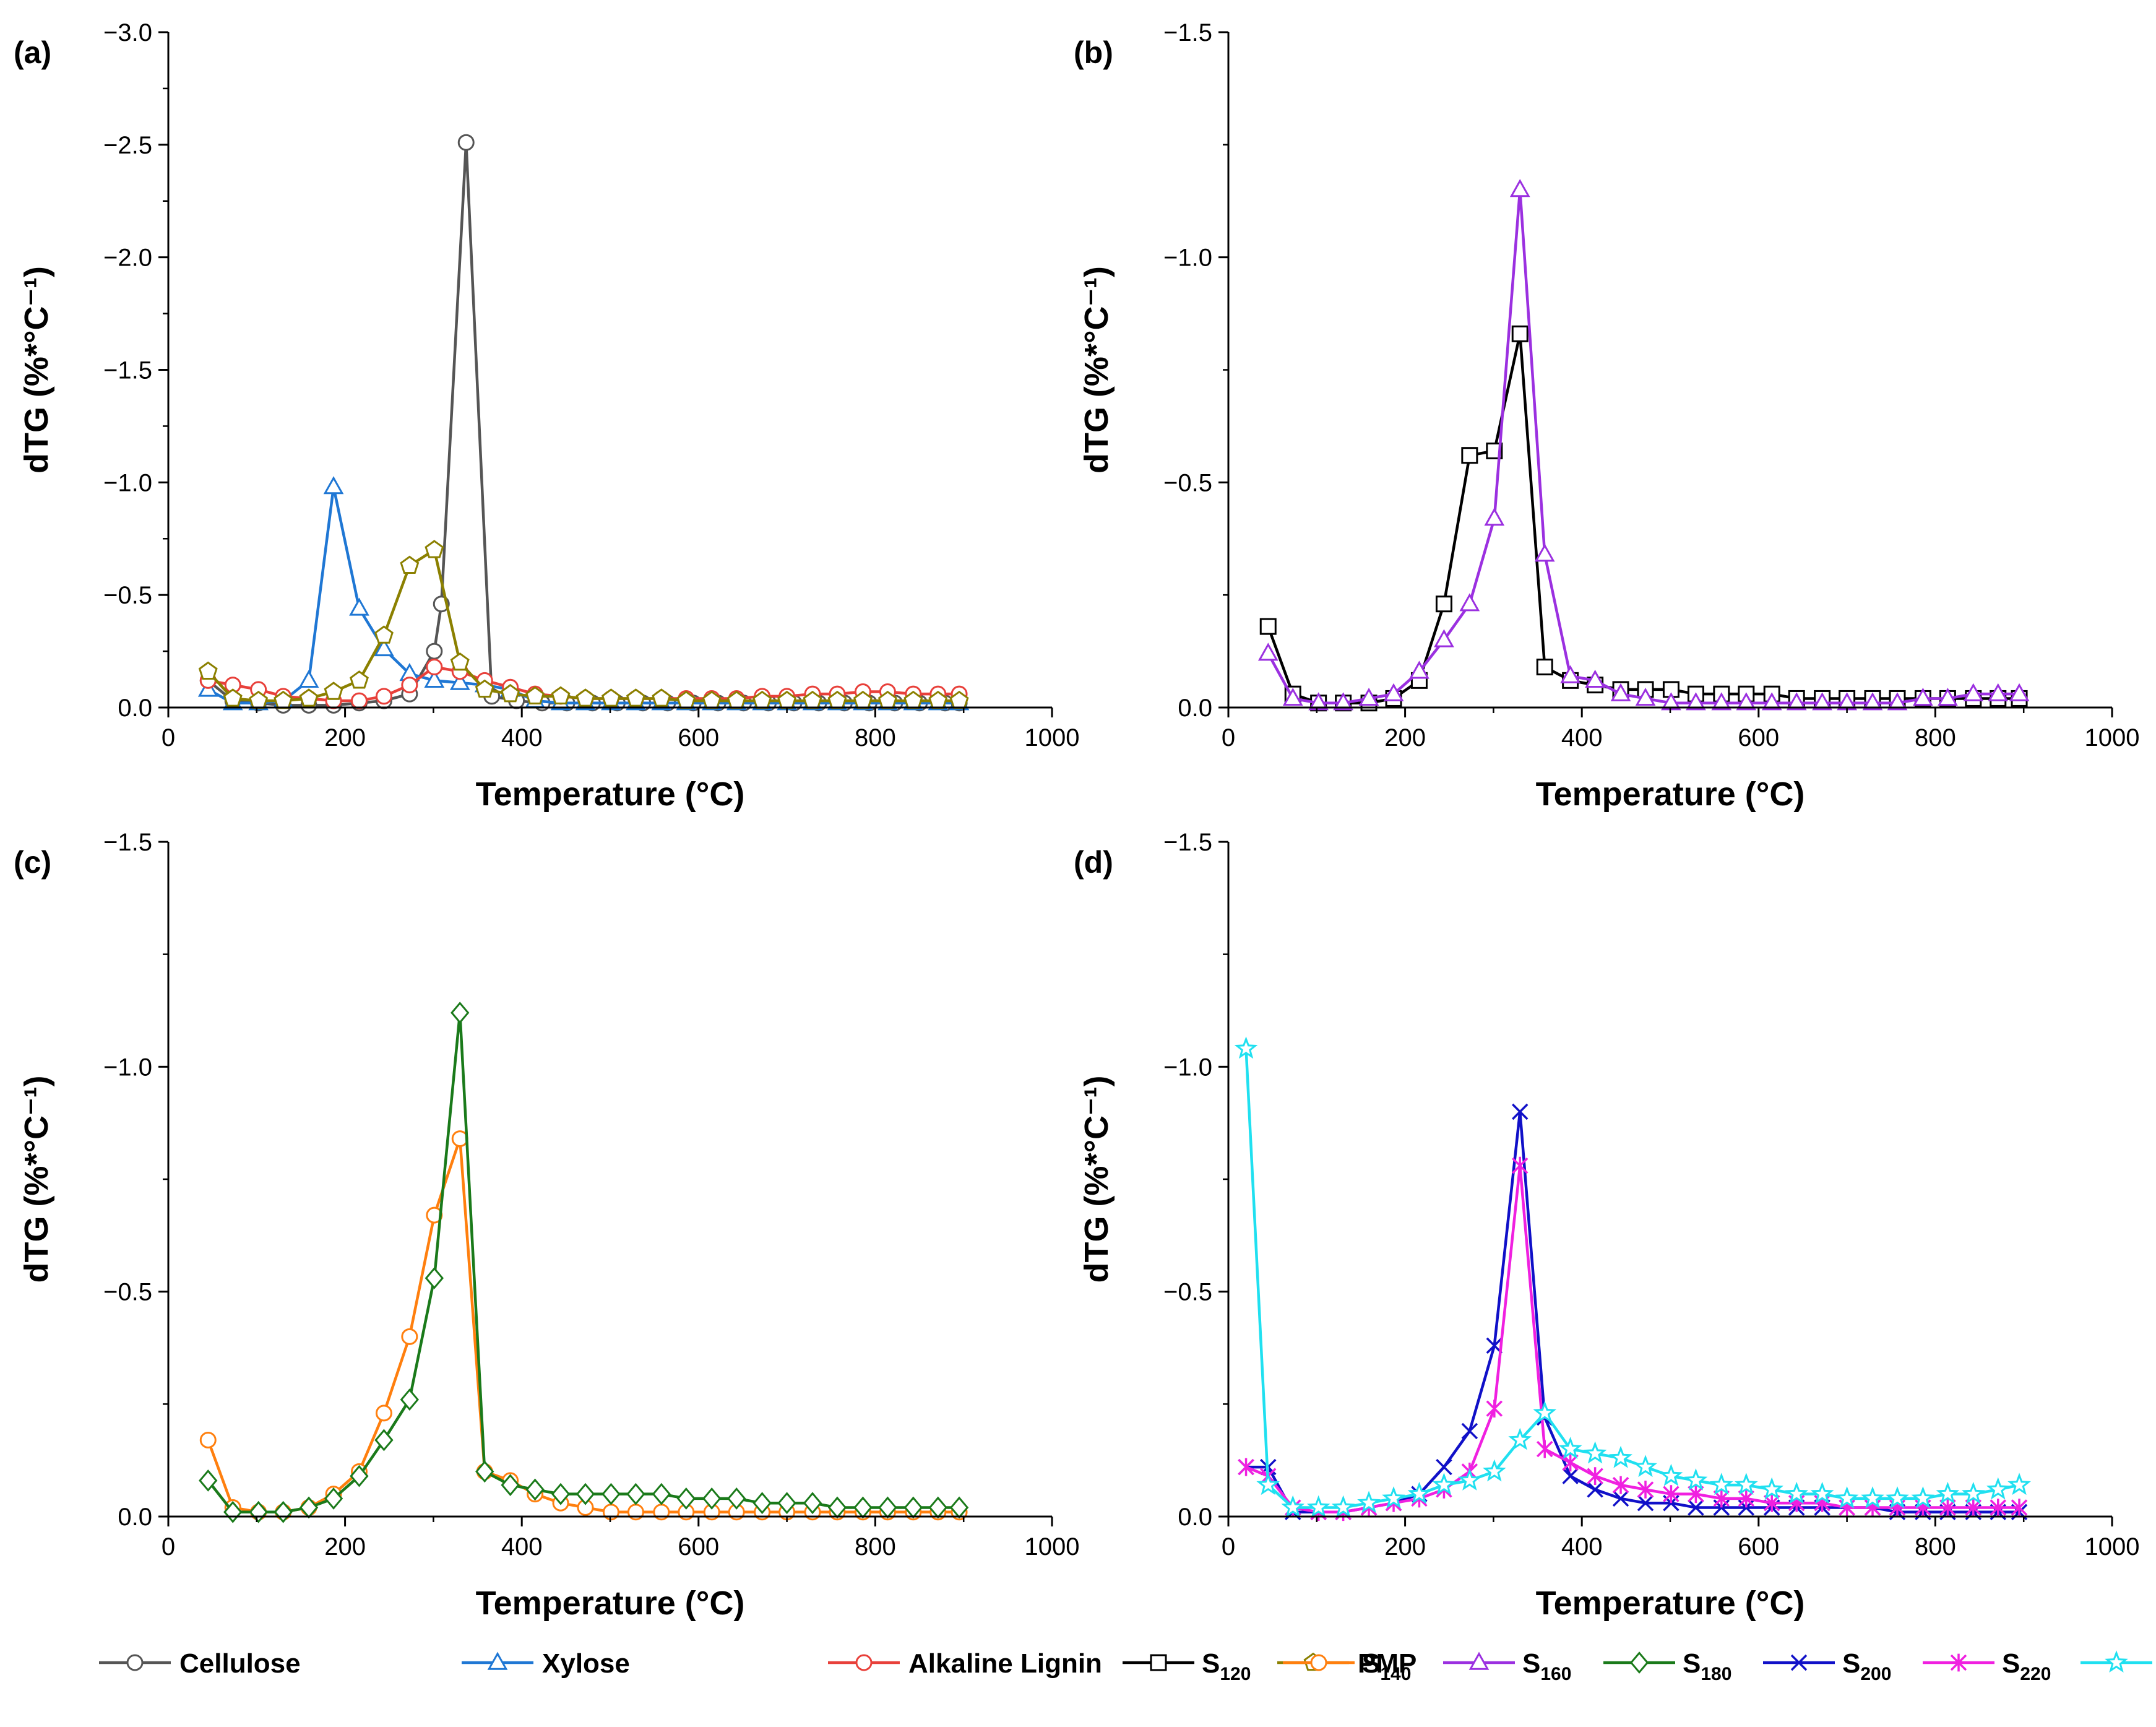  I want to click on series-s140, so click(583, 1325).